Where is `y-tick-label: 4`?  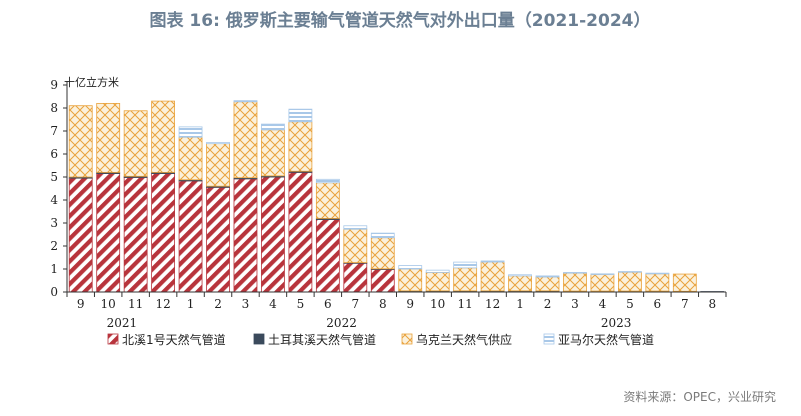
y-tick-label: 4 is located at coordinates (54, 200).